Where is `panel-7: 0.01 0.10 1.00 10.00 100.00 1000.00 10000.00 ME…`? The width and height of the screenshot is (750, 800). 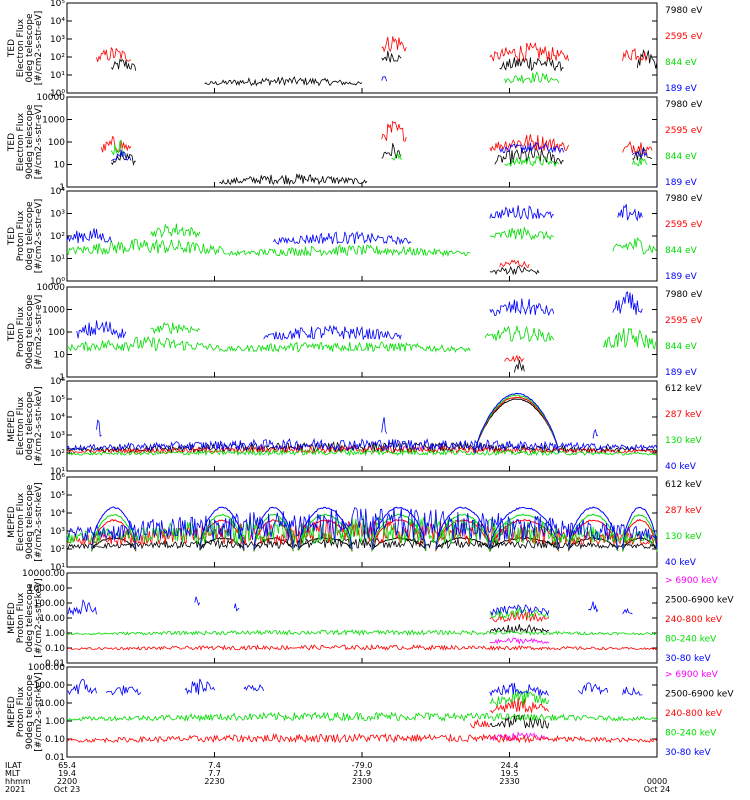
panel-7: 0.01 0.10 1.00 10.00 100.00 1000.00 10000.00 ME… is located at coordinates (370, 619).